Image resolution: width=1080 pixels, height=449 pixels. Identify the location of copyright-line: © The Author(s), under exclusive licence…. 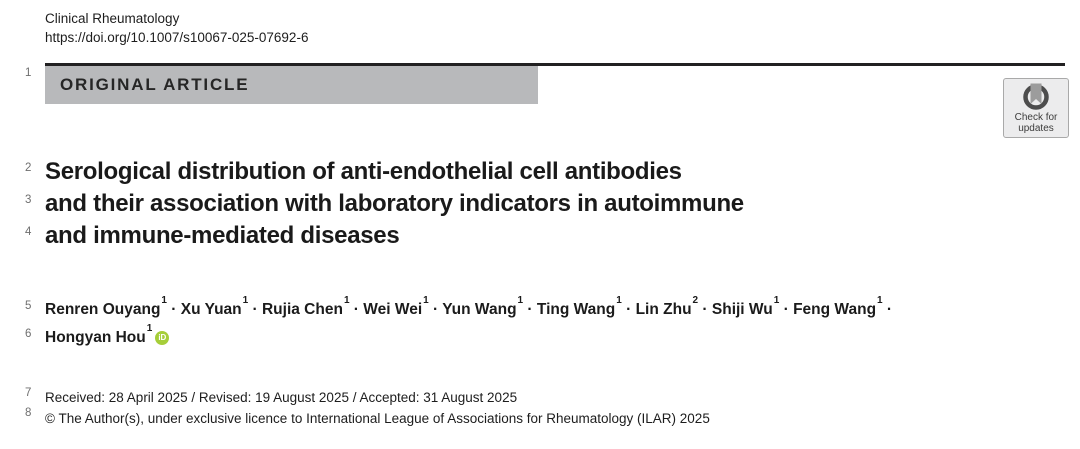
(377, 418).